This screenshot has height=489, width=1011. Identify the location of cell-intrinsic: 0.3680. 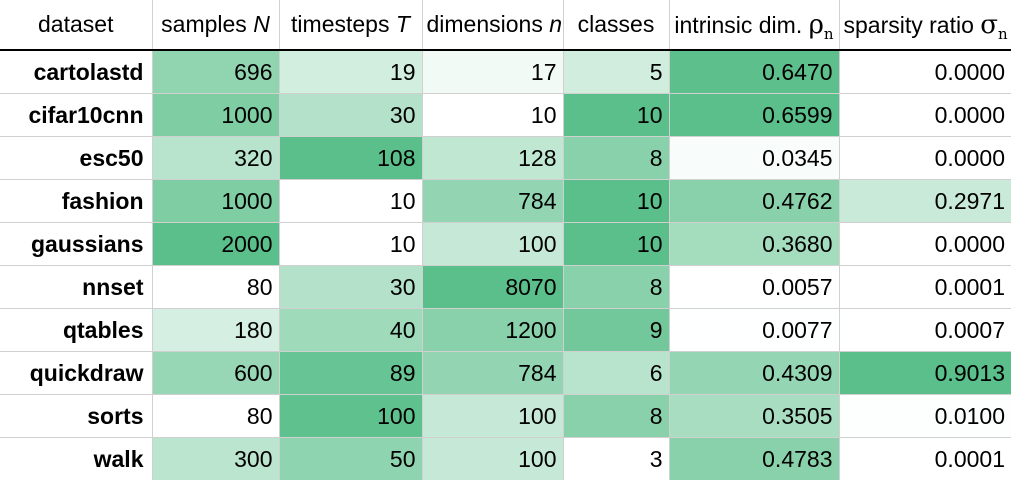
(753, 244).